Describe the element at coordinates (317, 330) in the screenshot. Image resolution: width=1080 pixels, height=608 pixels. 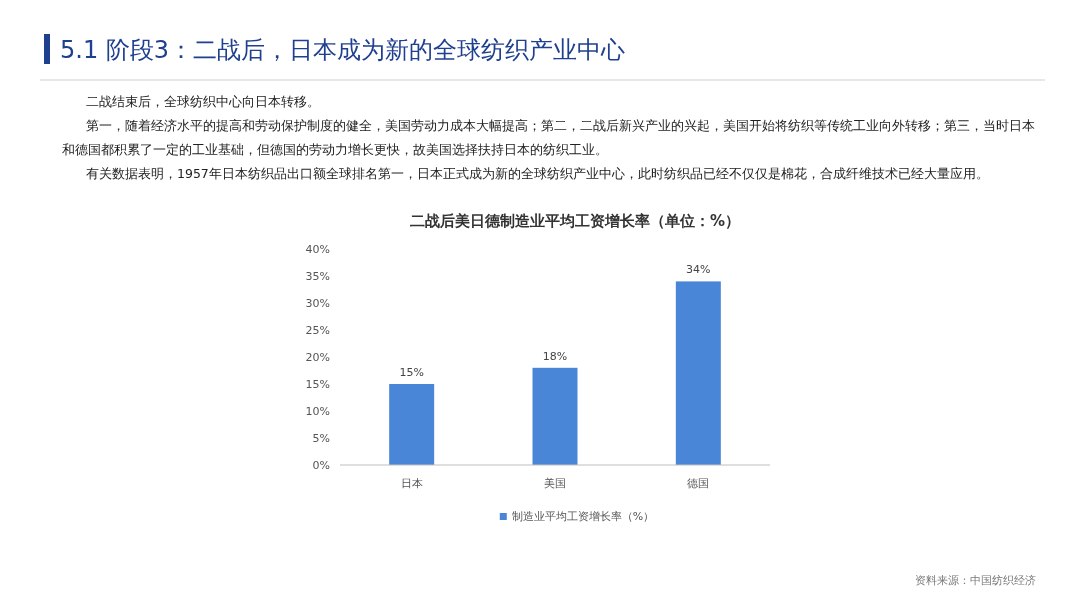
I see `y-tick-label: 25%` at that location.